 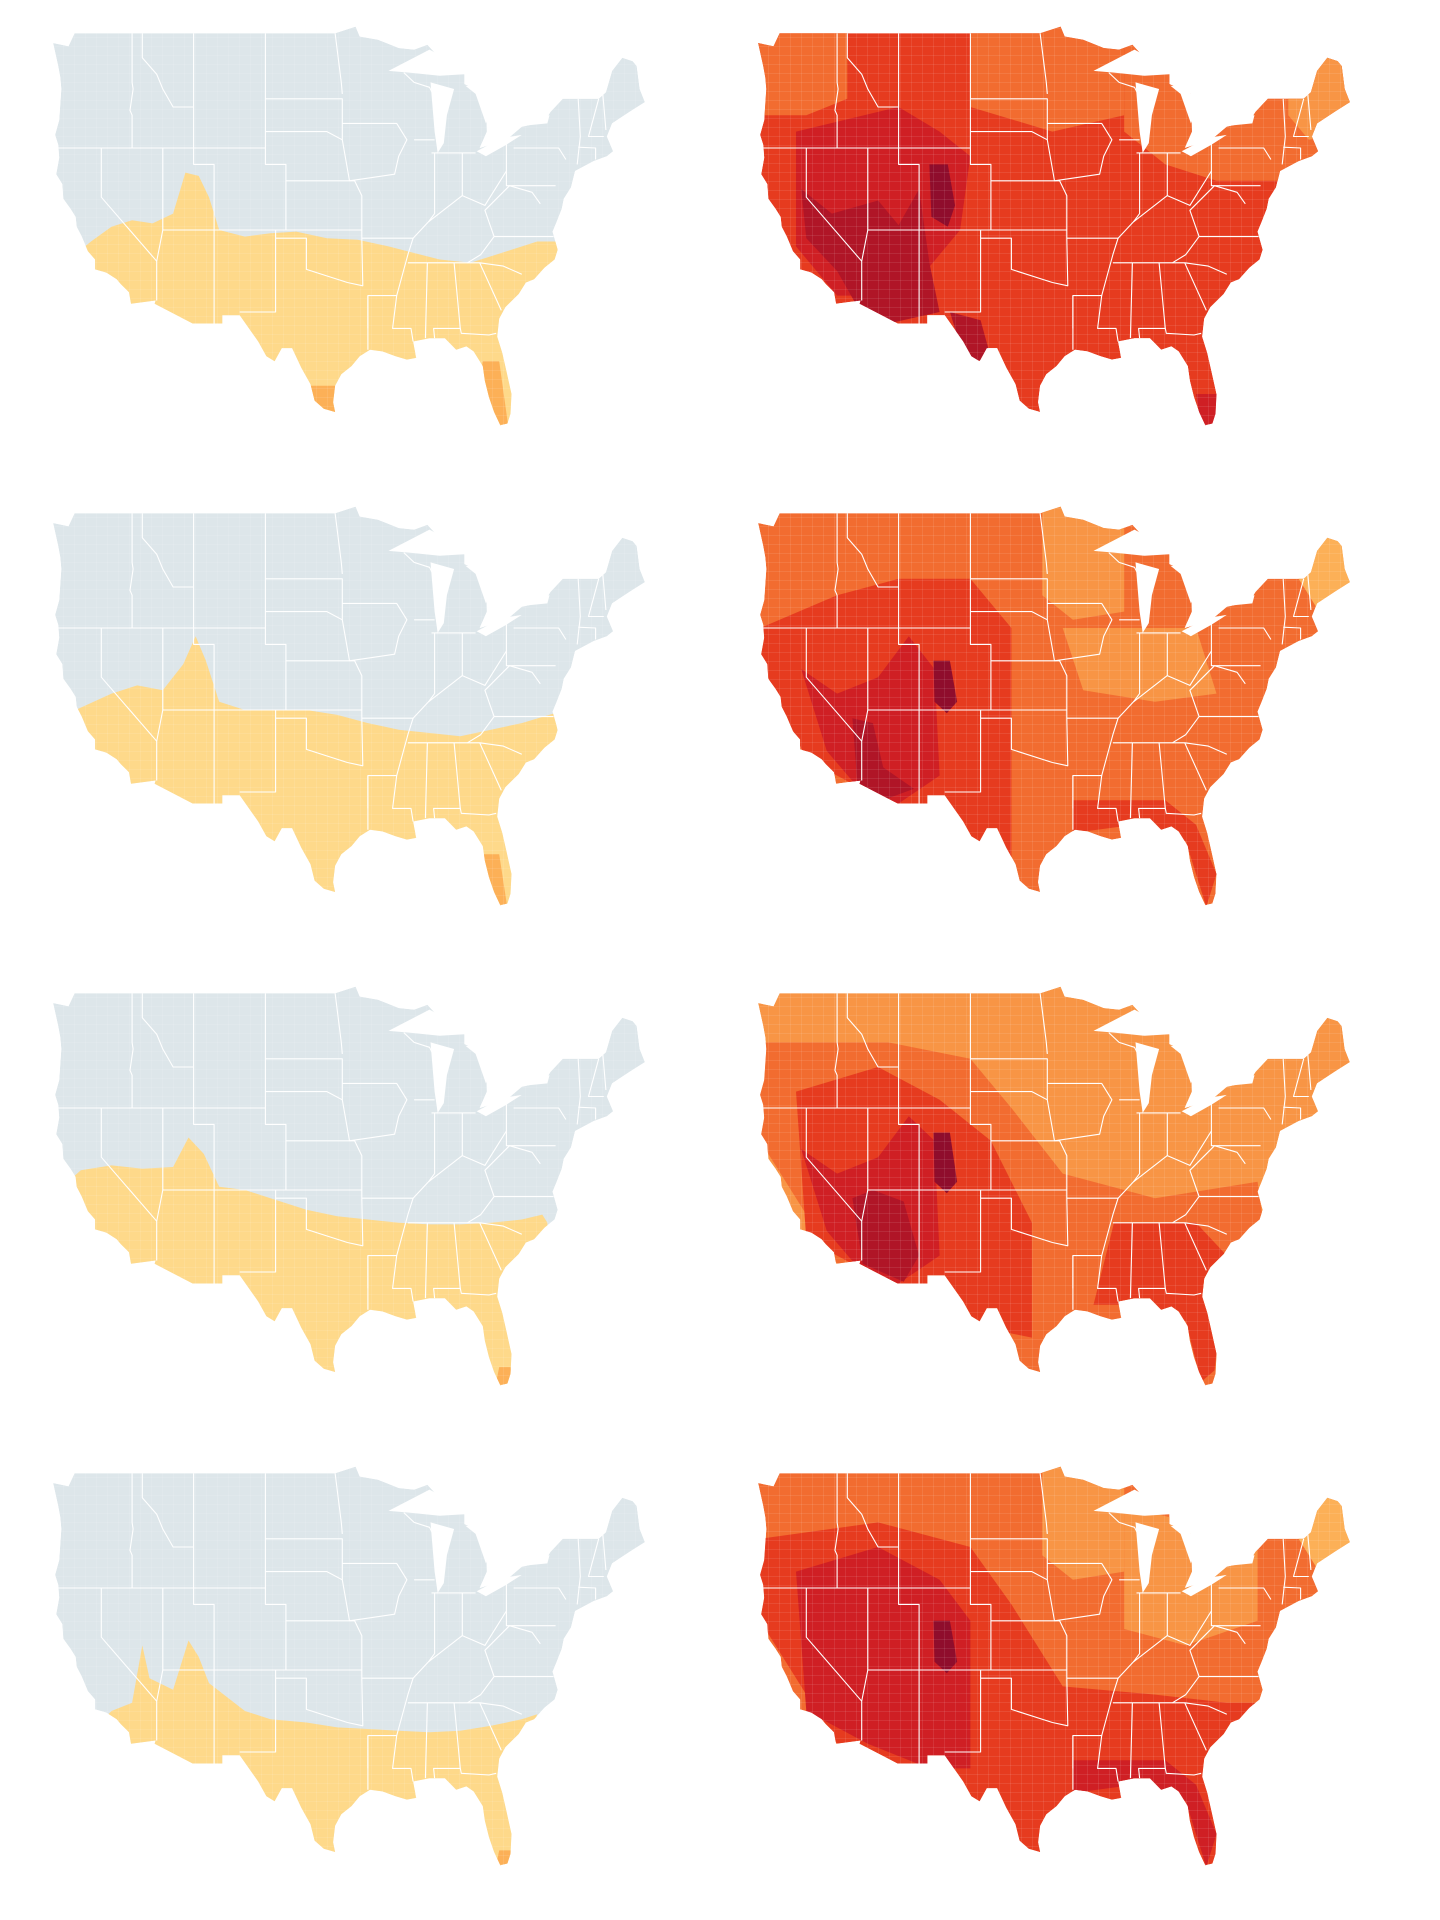 What do you see at coordinates (1055, 1190) in the screenshot?
I see `map-row-3-right` at bounding box center [1055, 1190].